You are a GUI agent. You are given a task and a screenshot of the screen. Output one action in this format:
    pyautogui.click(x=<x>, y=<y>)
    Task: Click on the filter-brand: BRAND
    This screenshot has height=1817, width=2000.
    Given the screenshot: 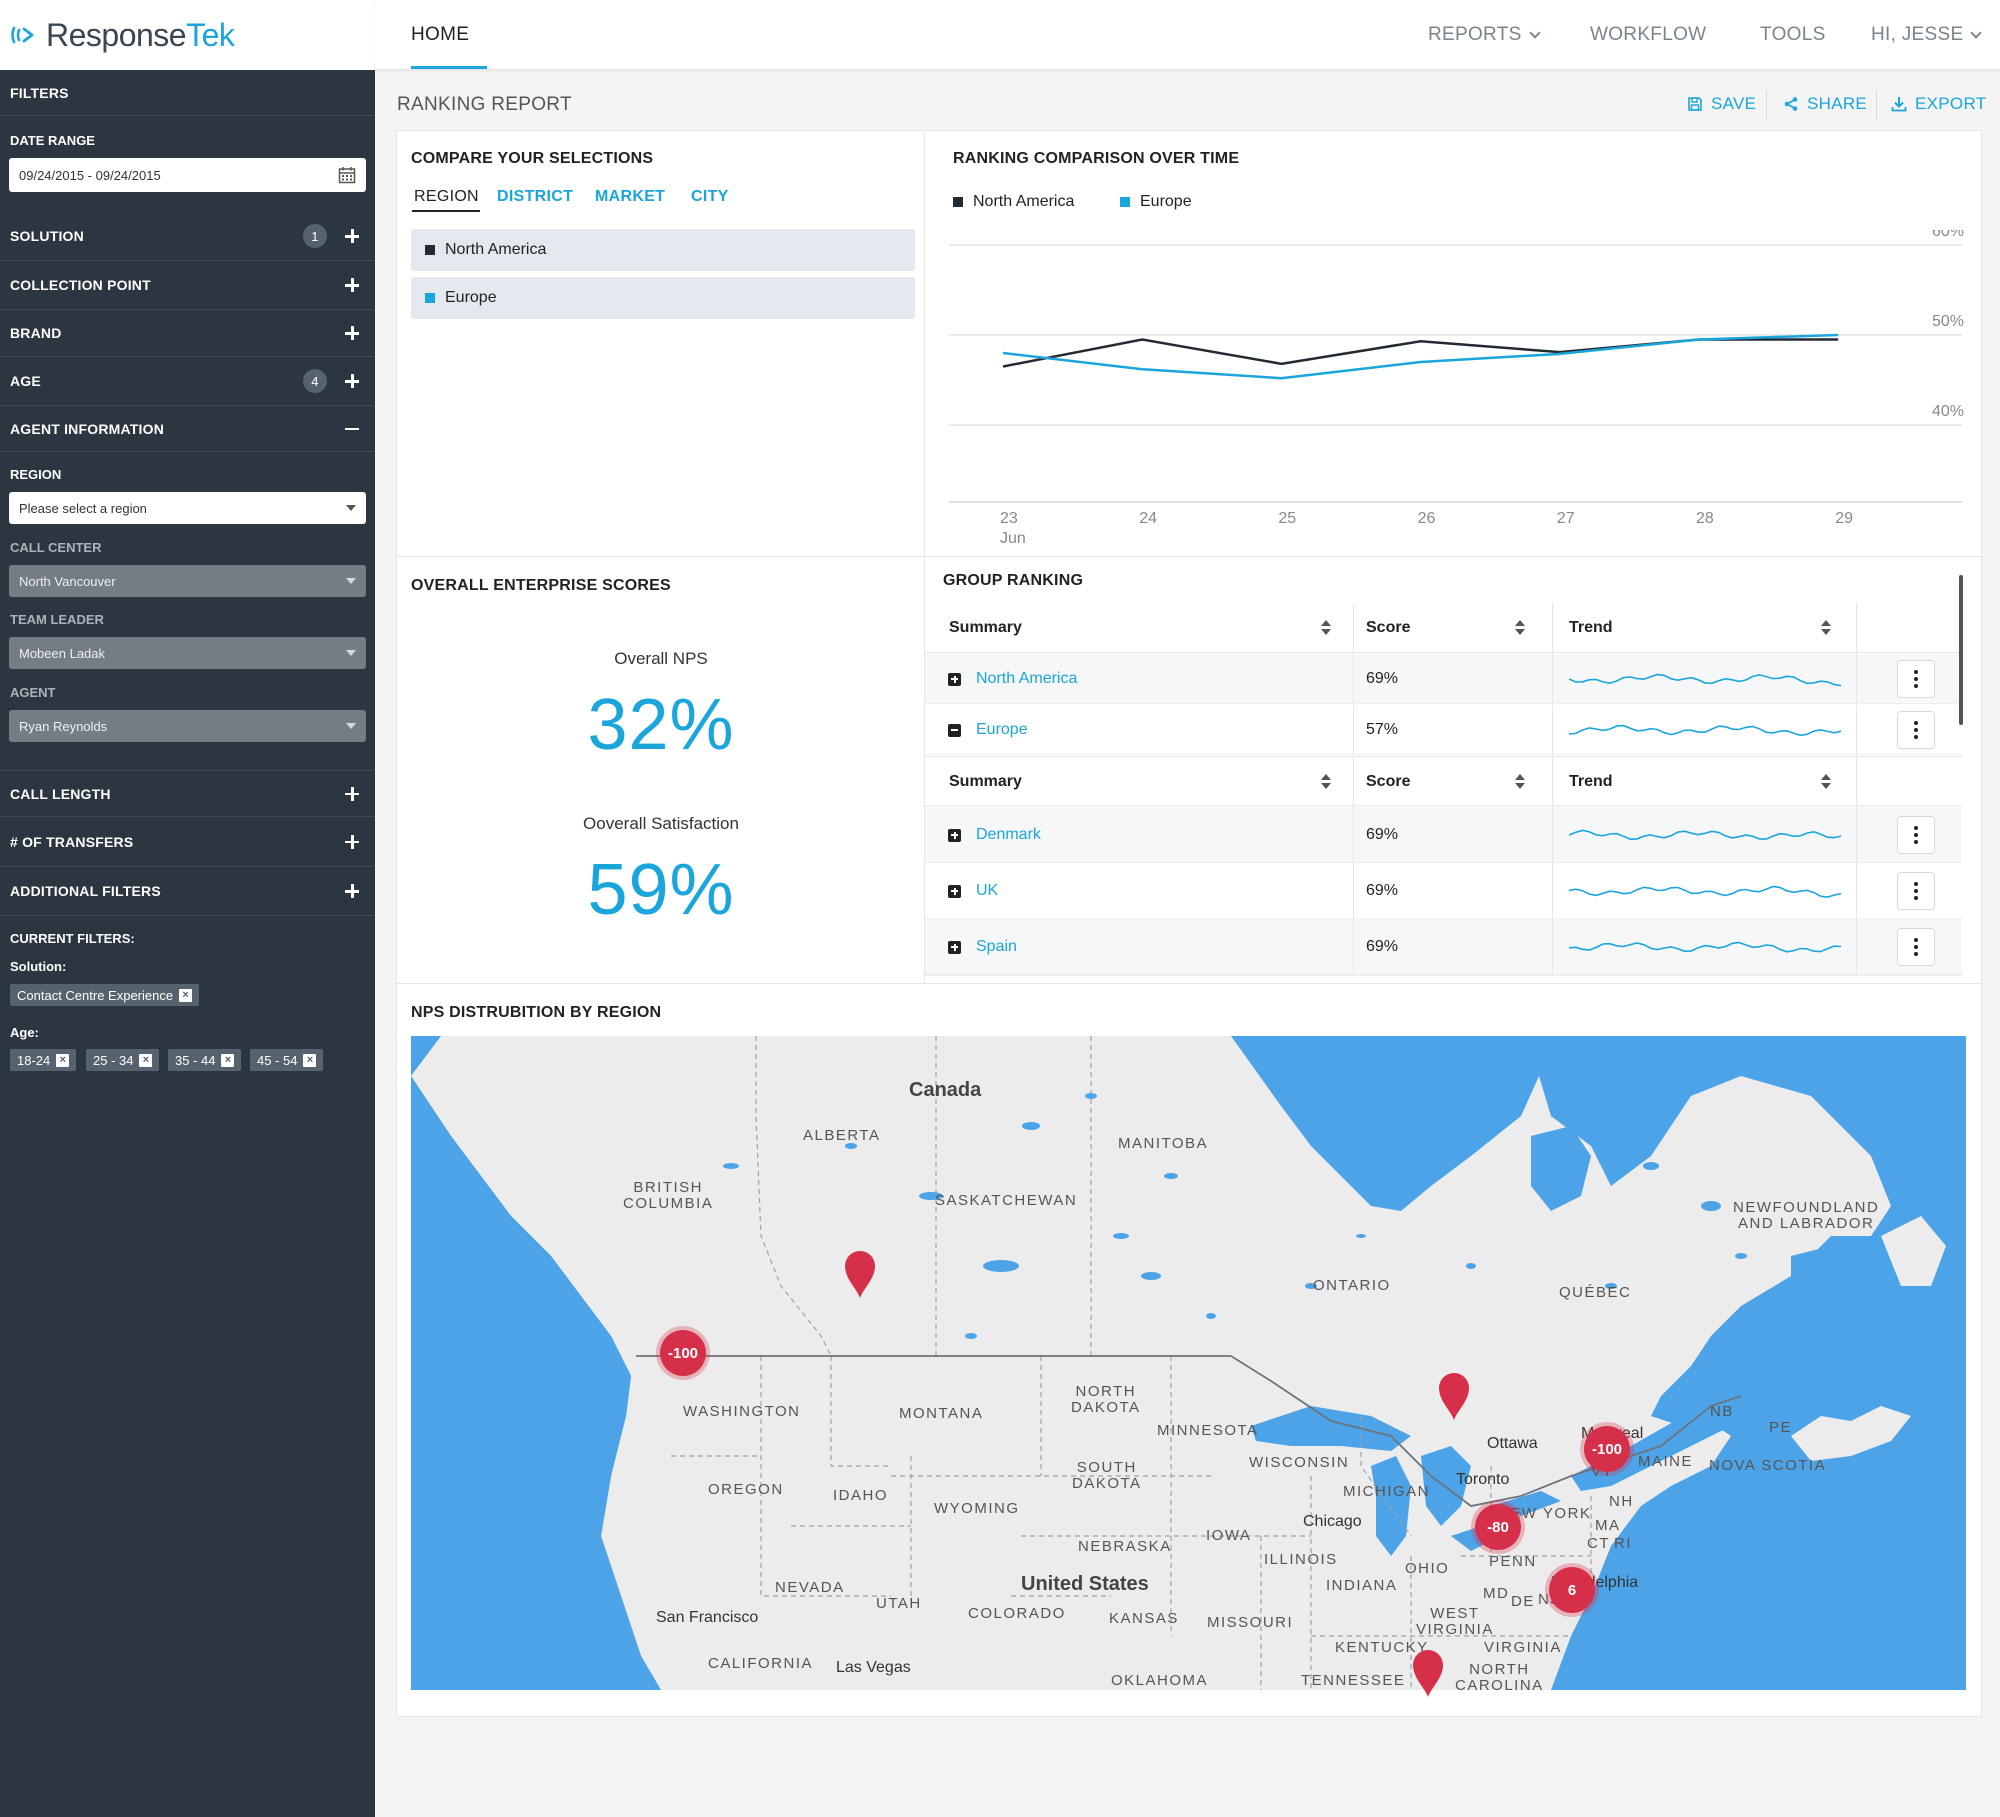 What is the action you would take?
    pyautogui.click(x=187, y=333)
    